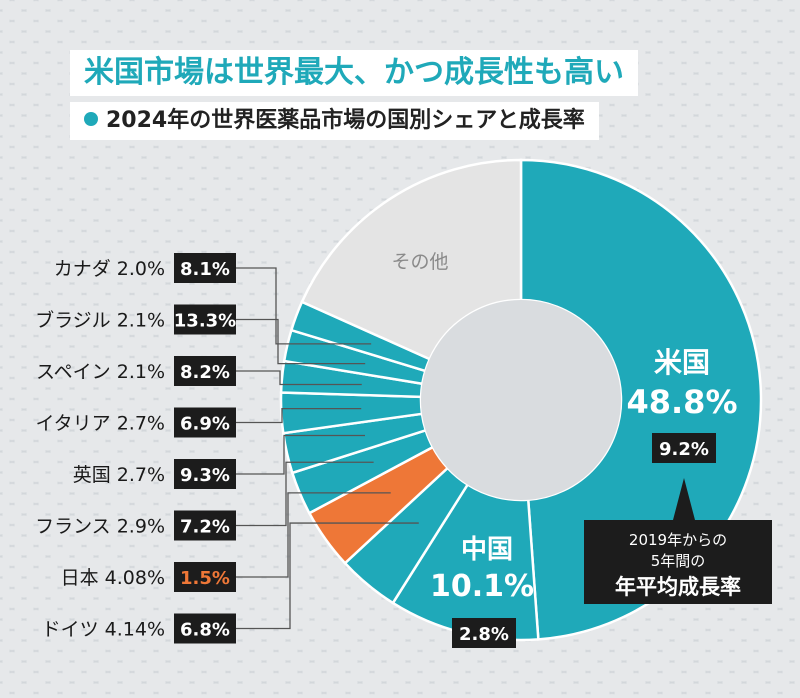  I want to click on country-label: フランス 2.9%, so click(100, 527).